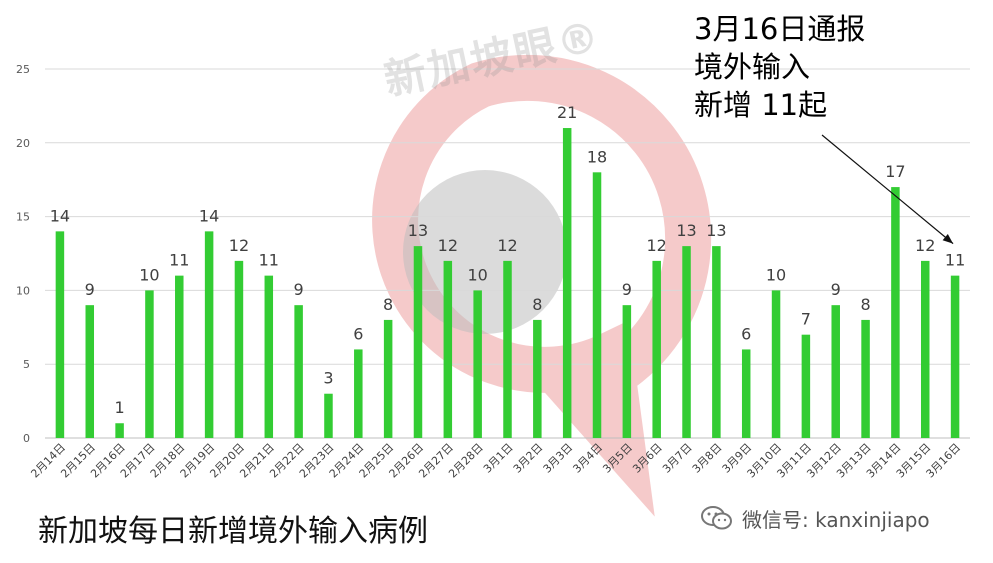  I want to click on wechat-icon, so click(716, 518).